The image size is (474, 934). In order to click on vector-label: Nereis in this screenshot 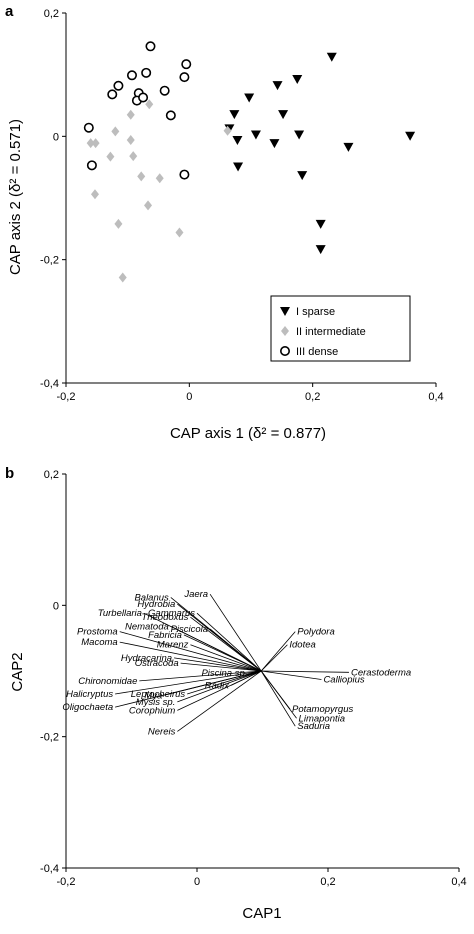, I will do `click(162, 731)`.